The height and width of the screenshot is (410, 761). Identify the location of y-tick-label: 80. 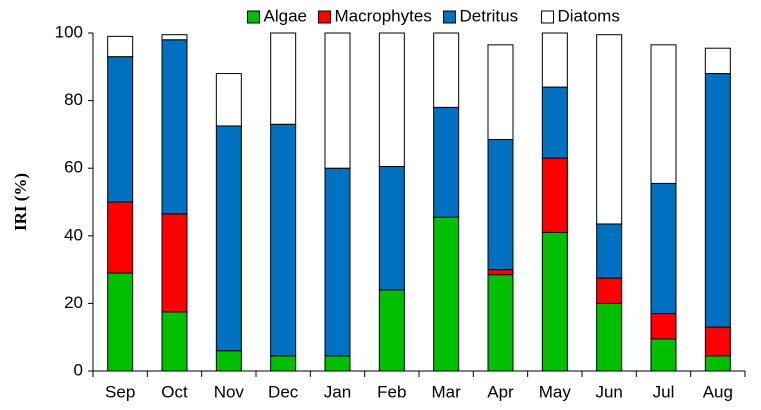
(73, 99).